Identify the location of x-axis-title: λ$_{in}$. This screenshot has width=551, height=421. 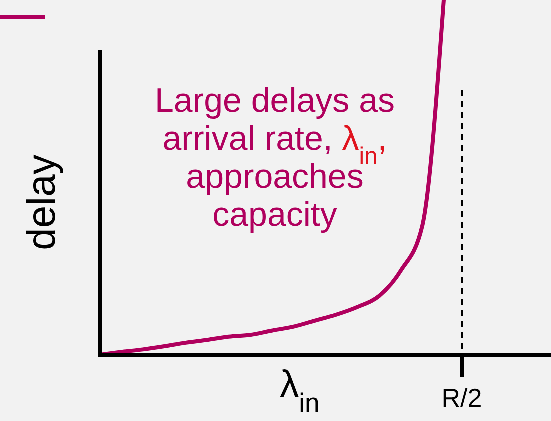
(300, 391).